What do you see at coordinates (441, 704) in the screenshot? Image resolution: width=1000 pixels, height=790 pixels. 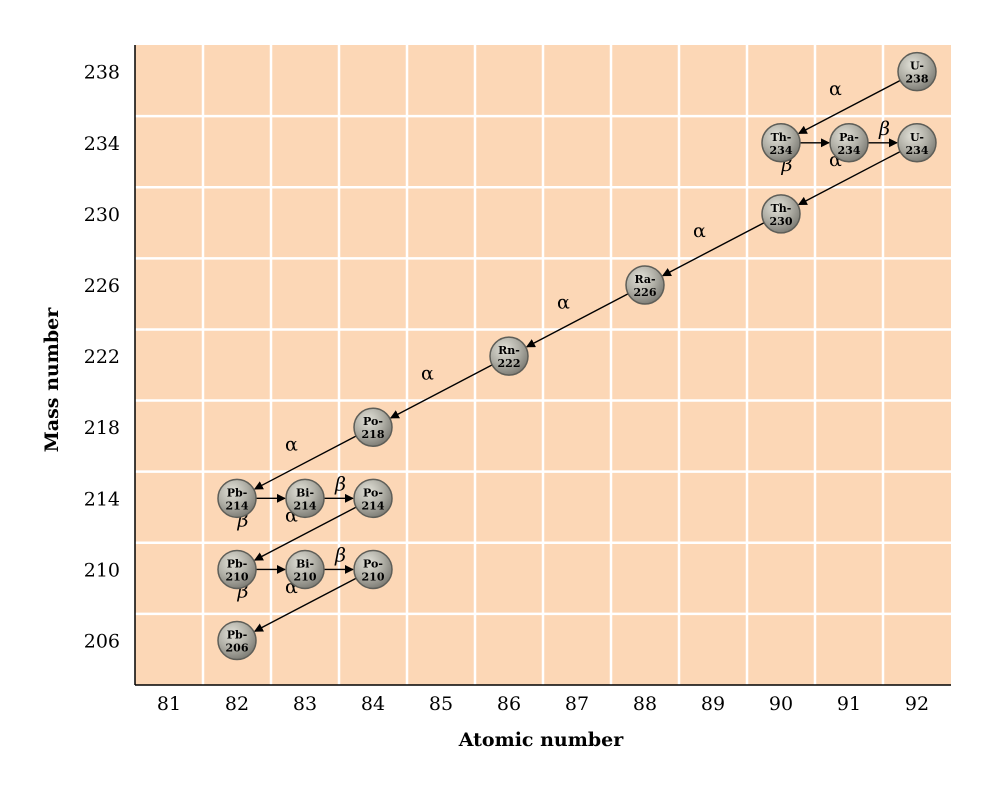 I see `x-tick-label: 85` at bounding box center [441, 704].